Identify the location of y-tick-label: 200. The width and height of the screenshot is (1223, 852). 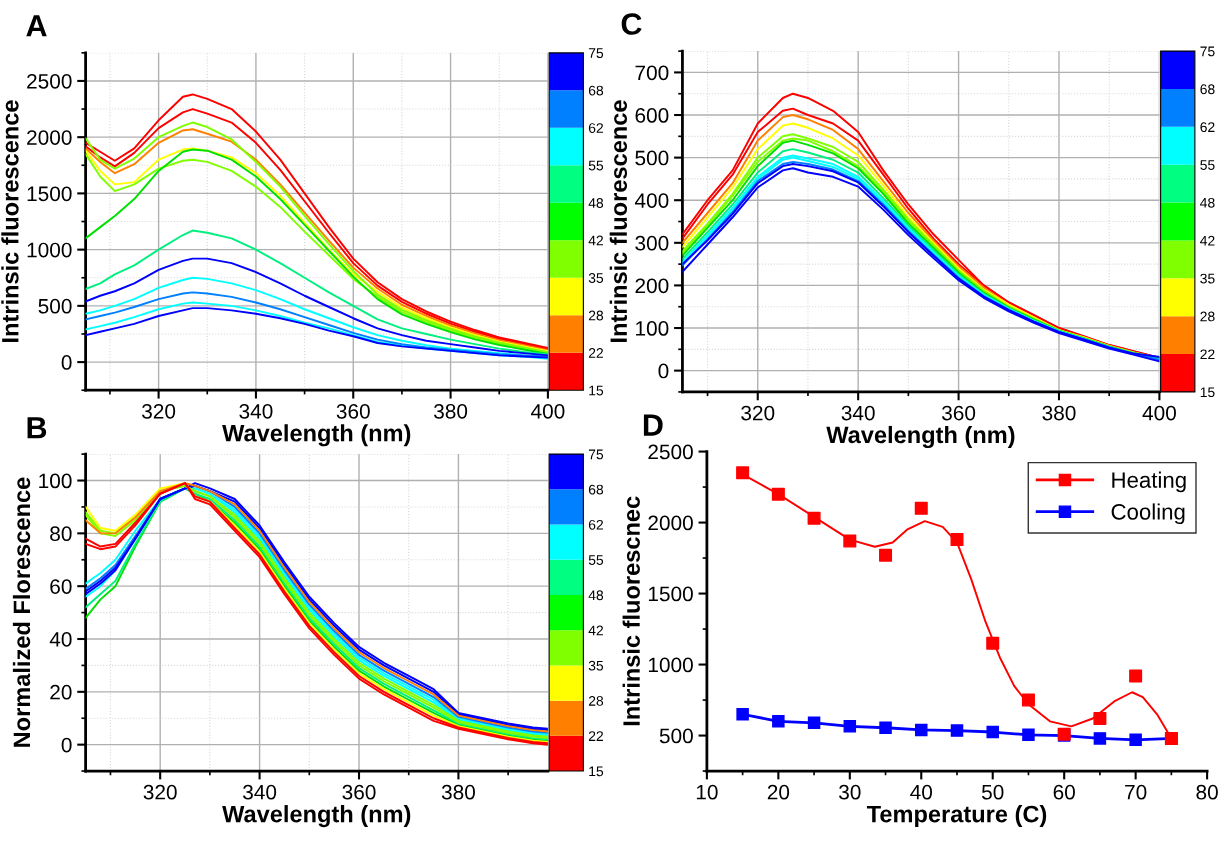
(652, 286).